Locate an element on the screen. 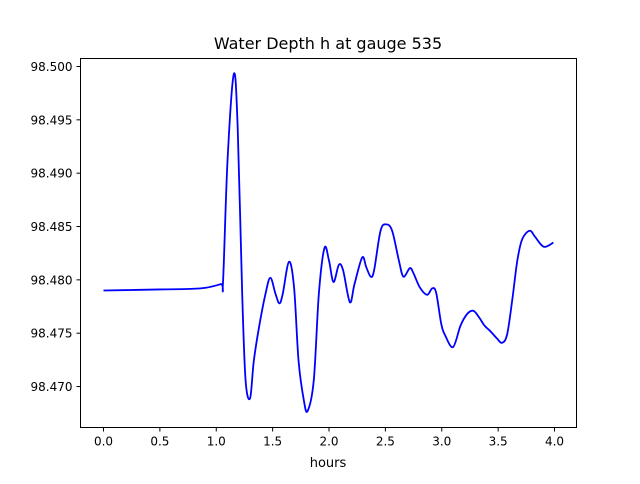  x-tick-label: 2.0 is located at coordinates (328, 442).